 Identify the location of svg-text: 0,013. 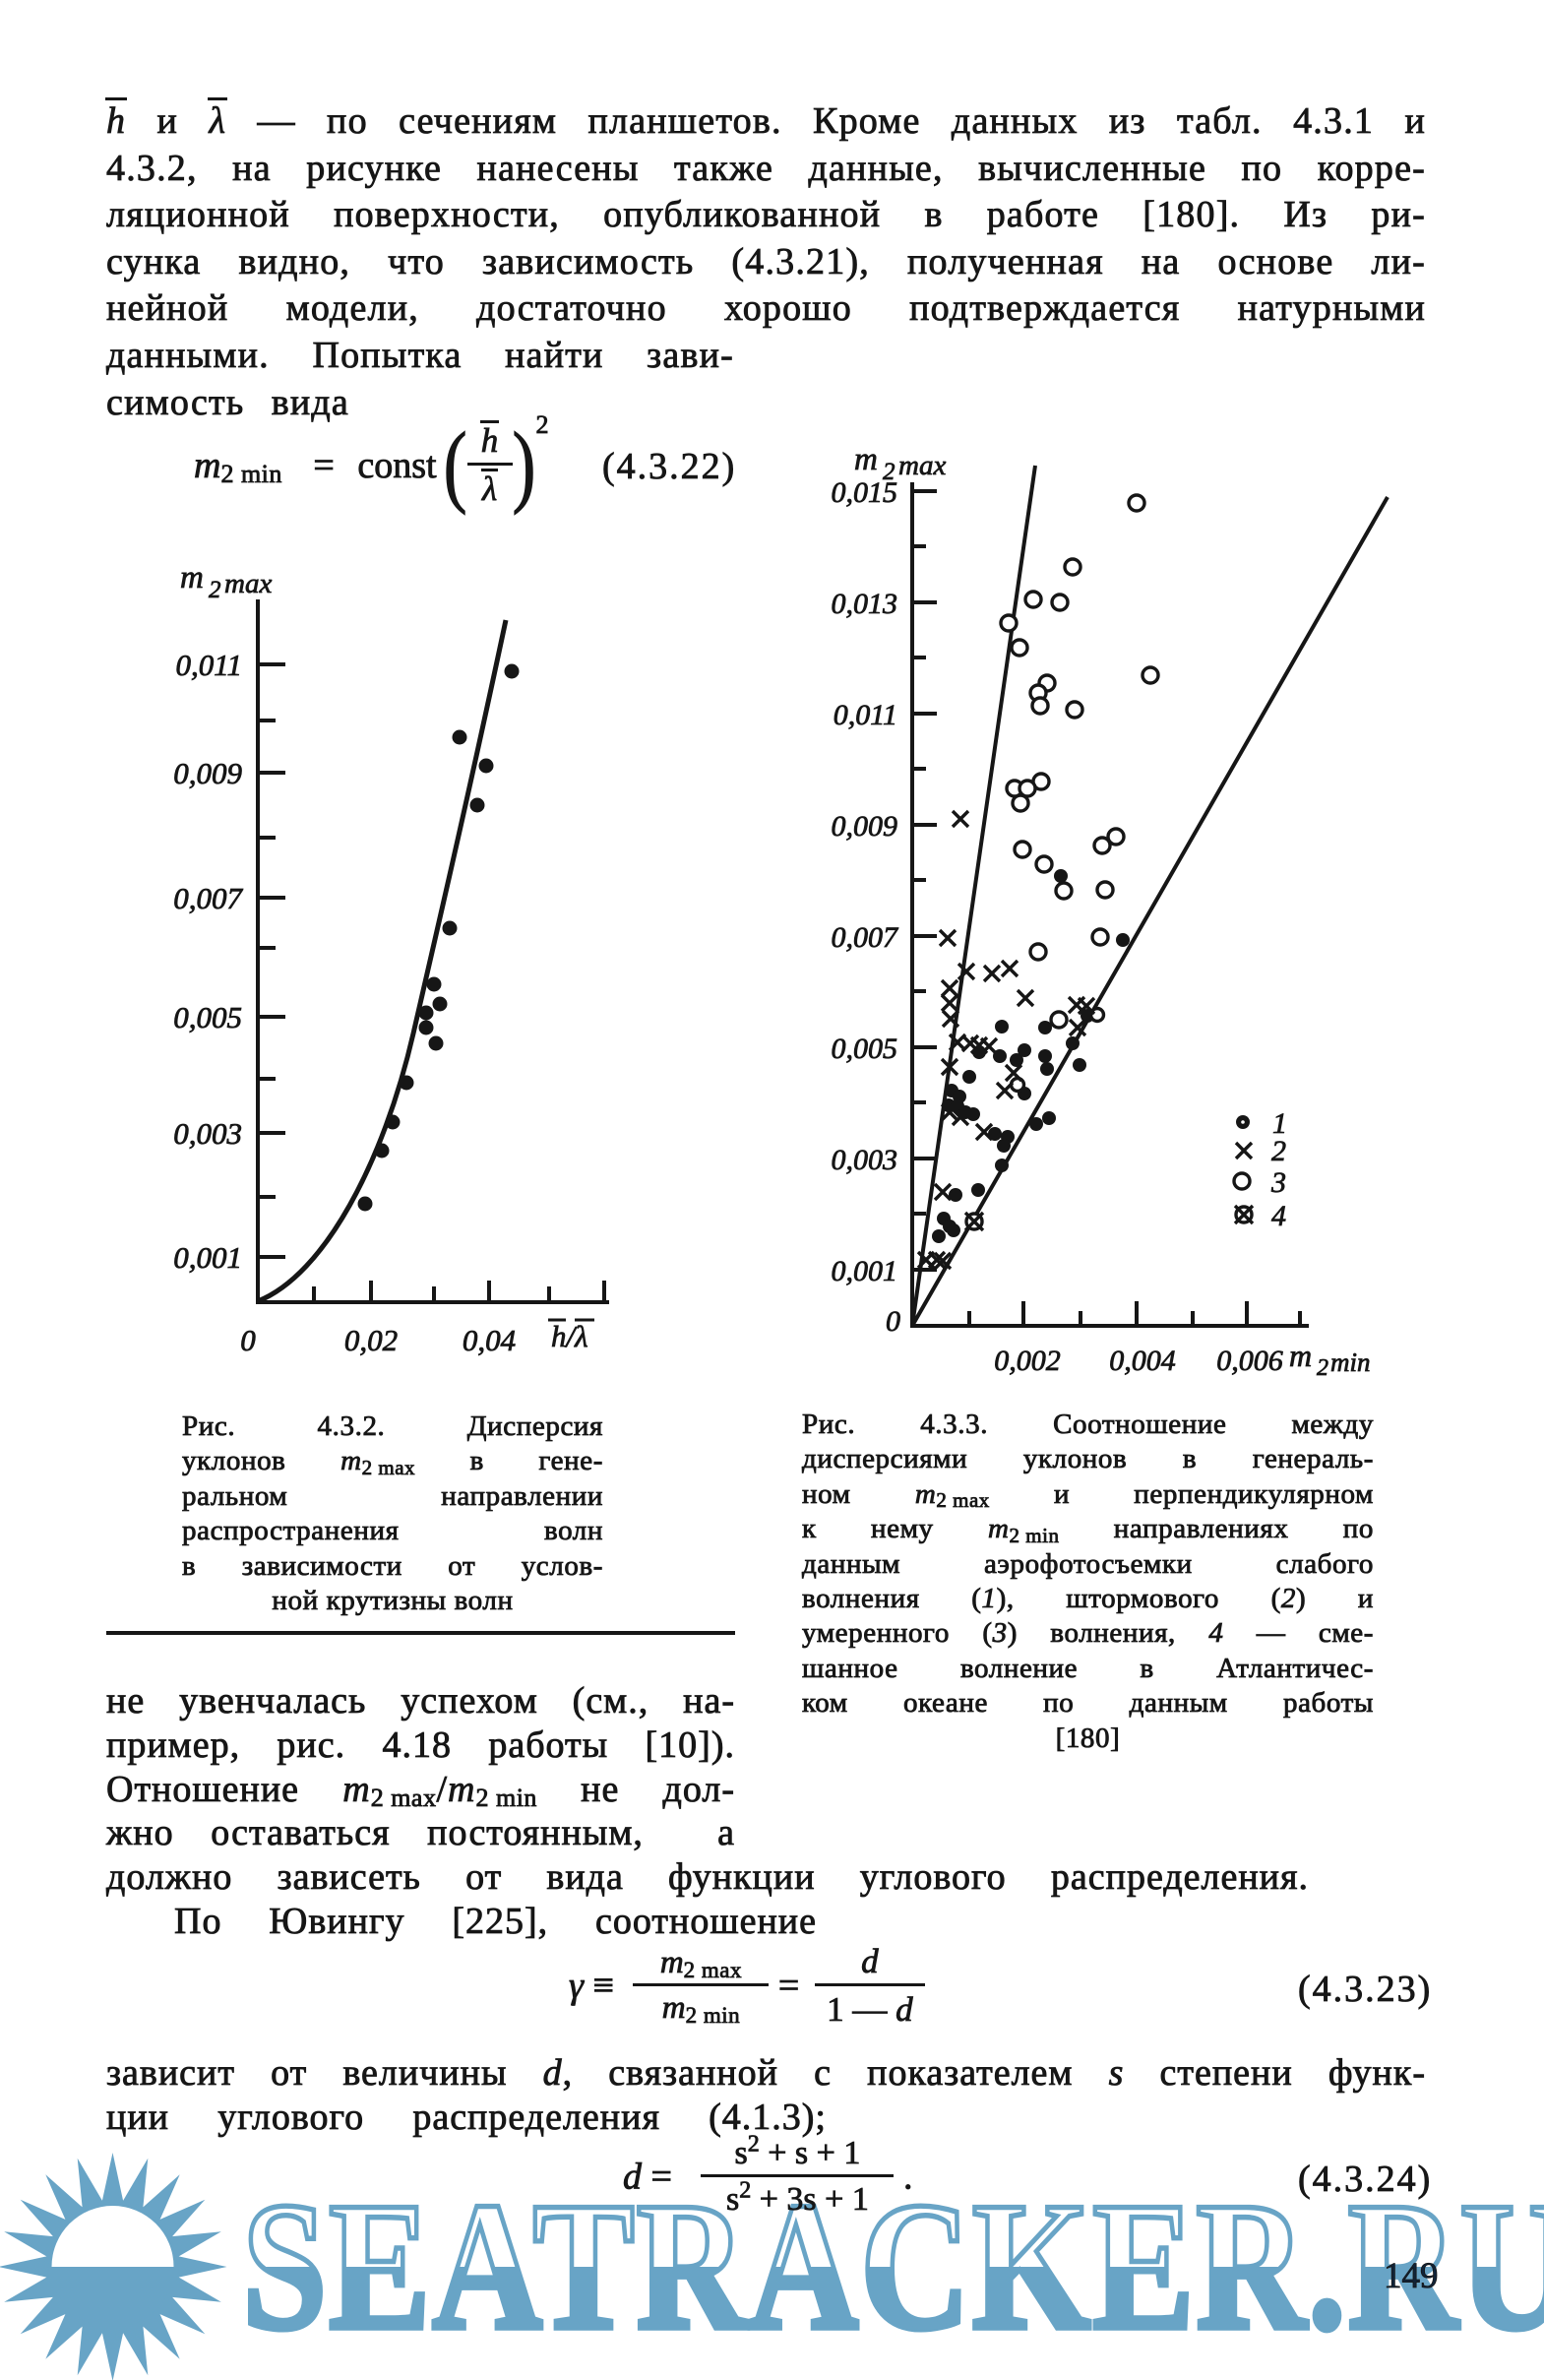
(865, 604).